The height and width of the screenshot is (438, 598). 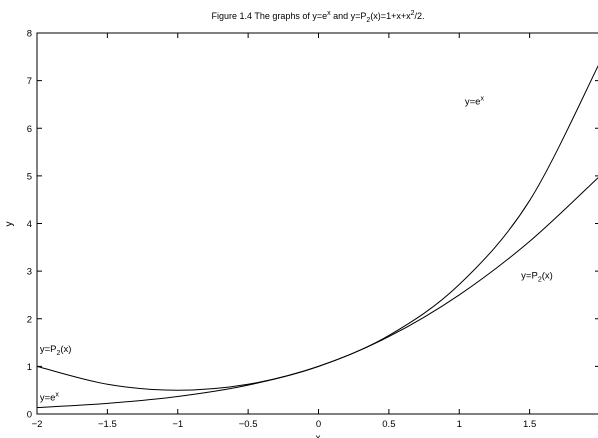 What do you see at coordinates (29, 367) in the screenshot?
I see `y-tick-label: 1` at bounding box center [29, 367].